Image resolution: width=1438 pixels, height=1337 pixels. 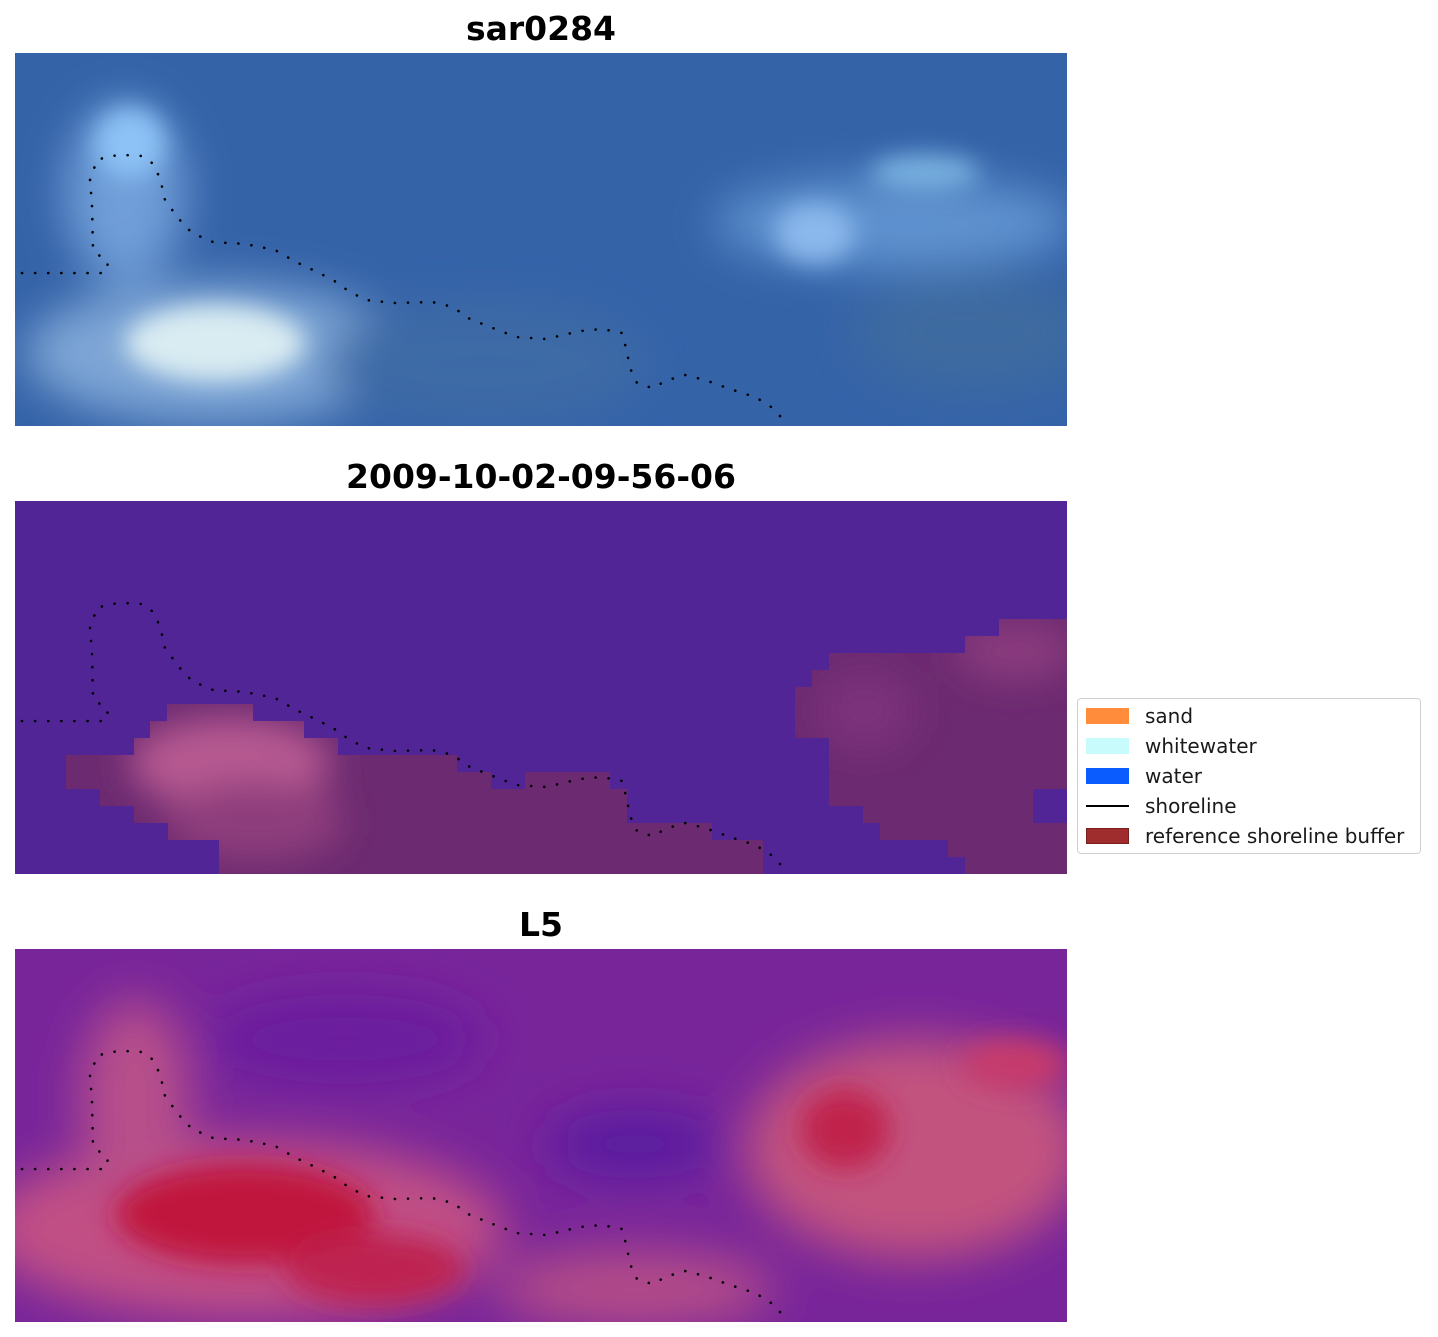 What do you see at coordinates (1144, 776) in the screenshot?
I see `legend-item-water: water` at bounding box center [1144, 776].